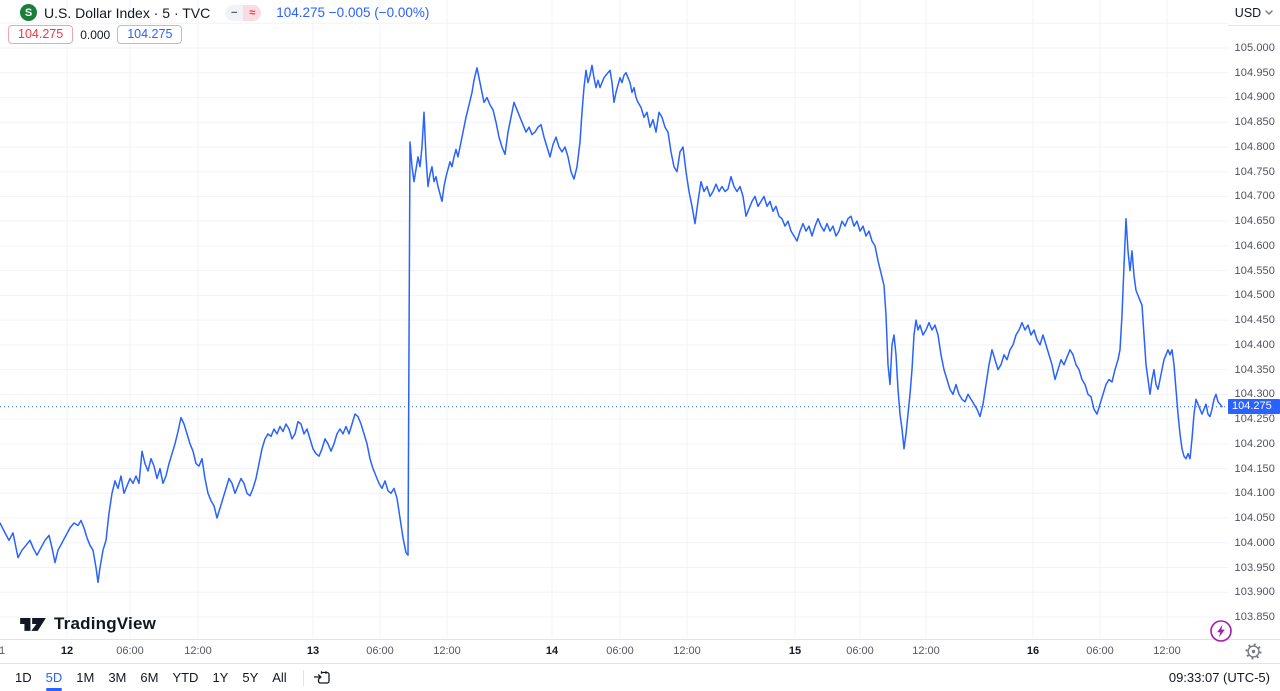  I want to click on price-tick-label: 104.450, so click(1254, 320).